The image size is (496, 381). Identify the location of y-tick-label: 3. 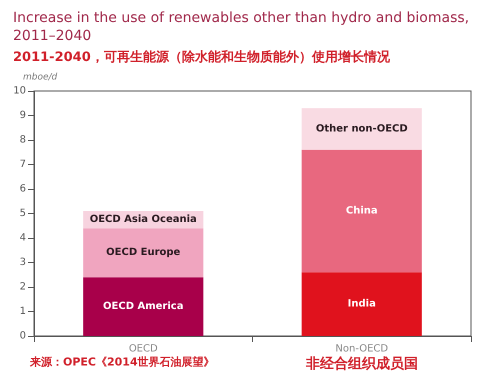
(23, 262).